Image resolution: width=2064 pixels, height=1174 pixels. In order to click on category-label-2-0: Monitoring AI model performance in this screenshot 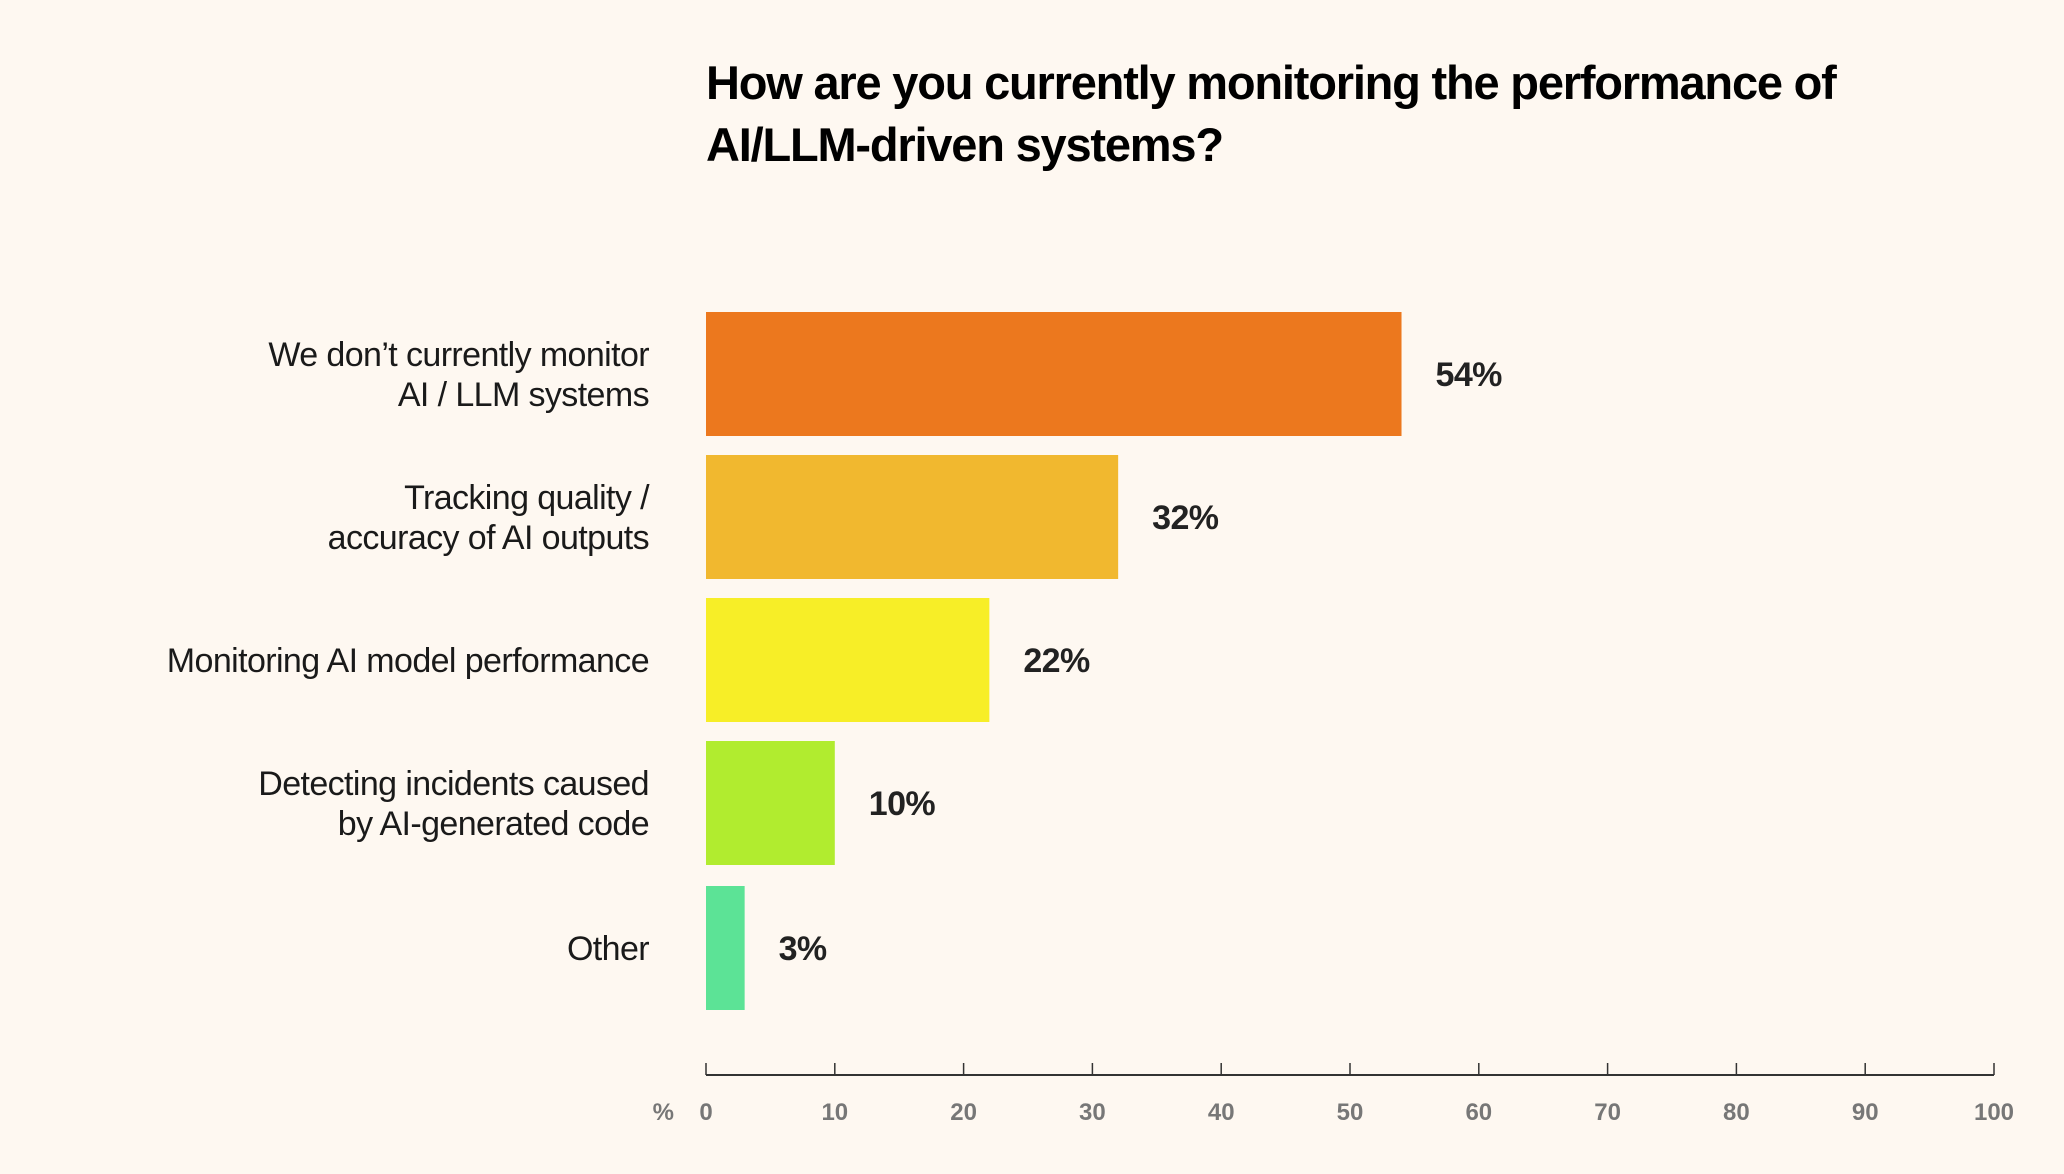, I will do `click(408, 661)`.